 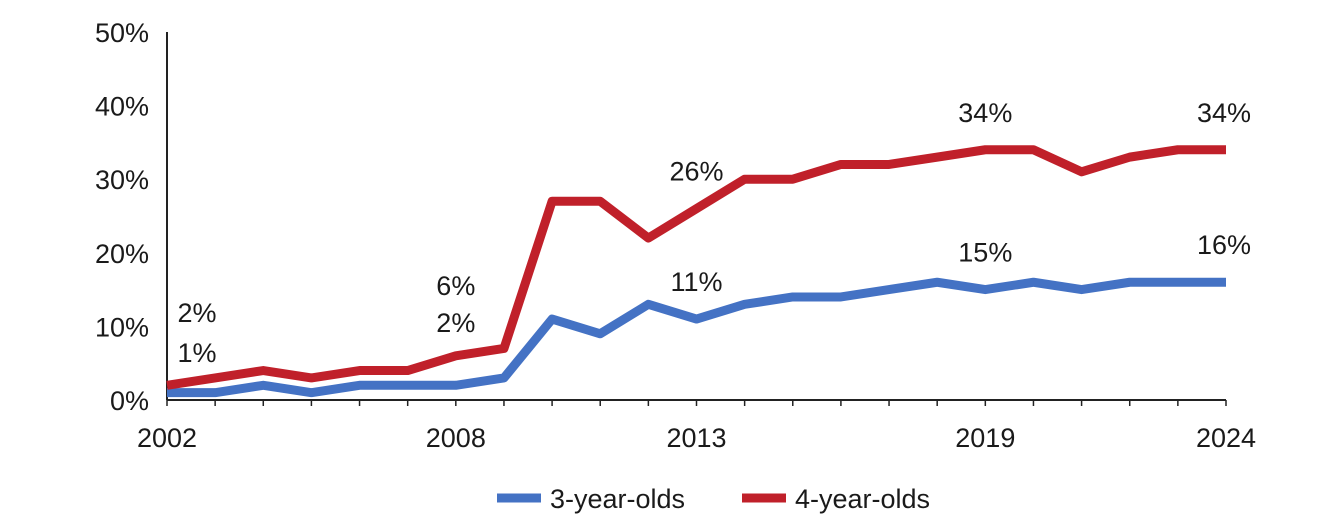 I want to click on y-tick-label: 10%, so click(x=122, y=327).